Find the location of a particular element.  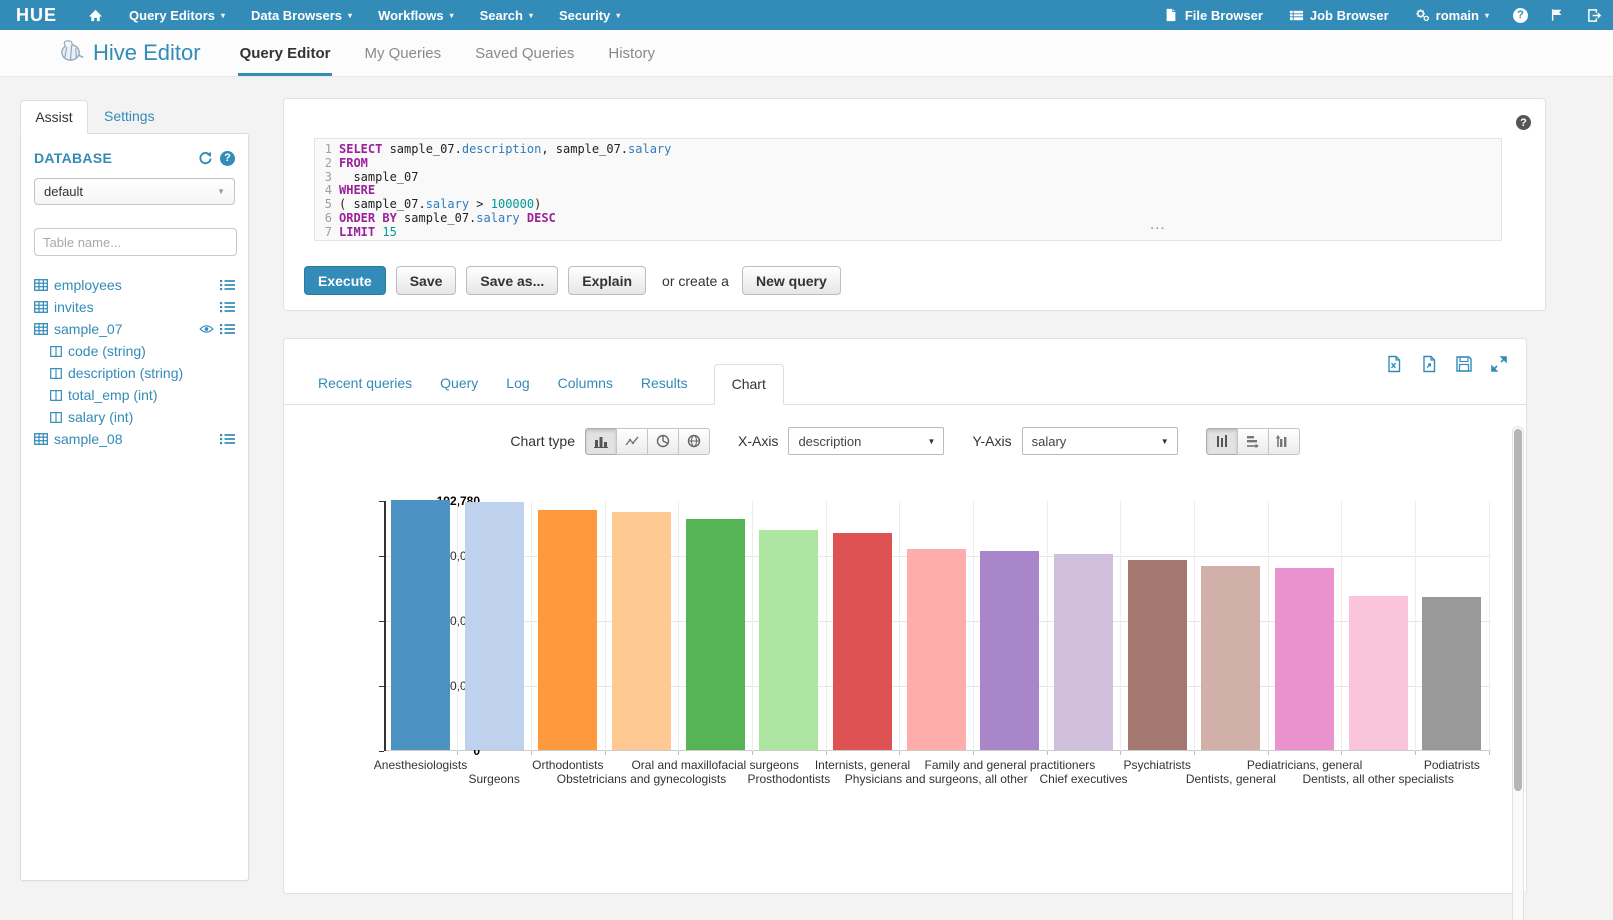

table-filter-input is located at coordinates (135, 242).